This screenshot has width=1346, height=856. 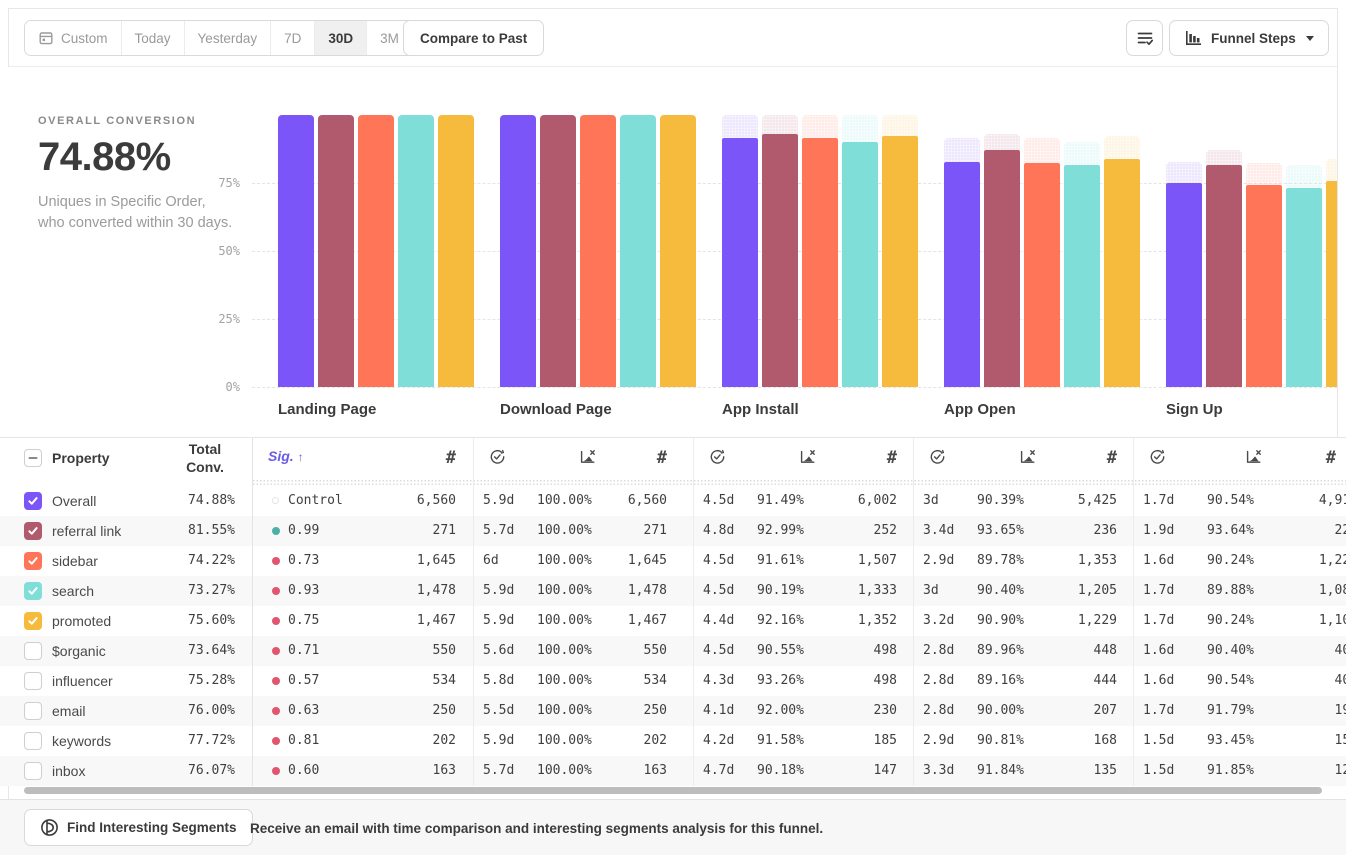 I want to click on row-checkbox-influencer, so click(x=33, y=681).